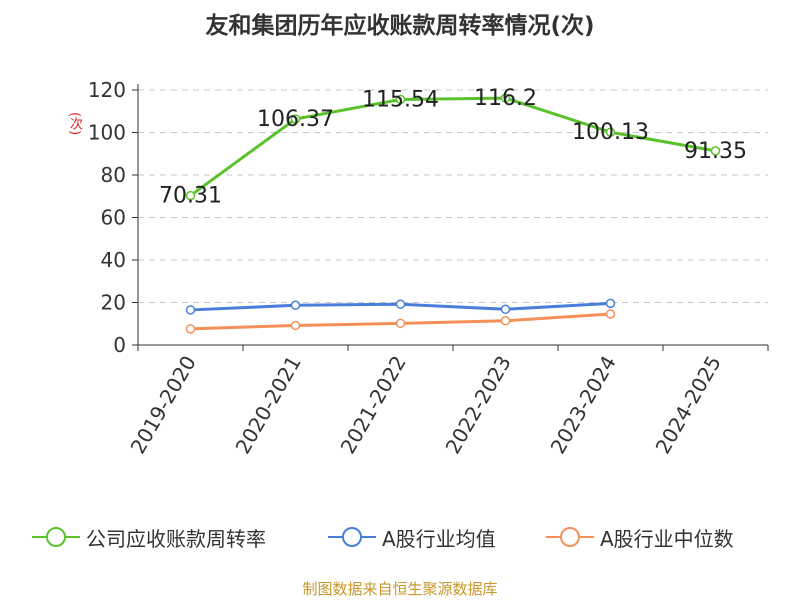  I want to click on x-tick-label: 2019-2020, so click(163, 405).